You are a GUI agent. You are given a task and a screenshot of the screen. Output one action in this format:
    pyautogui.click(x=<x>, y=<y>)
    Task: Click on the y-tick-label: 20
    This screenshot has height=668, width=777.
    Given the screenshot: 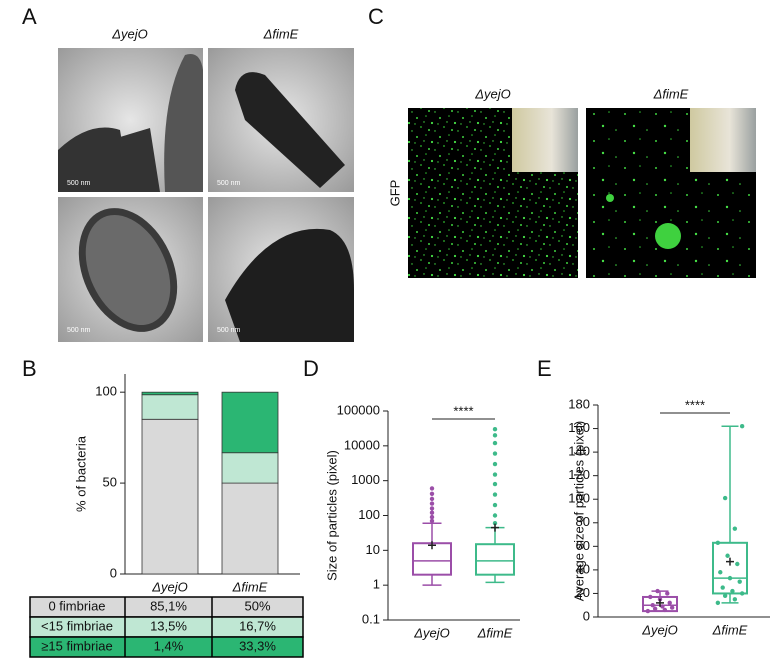 What is the action you would take?
    pyautogui.click(x=583, y=592)
    